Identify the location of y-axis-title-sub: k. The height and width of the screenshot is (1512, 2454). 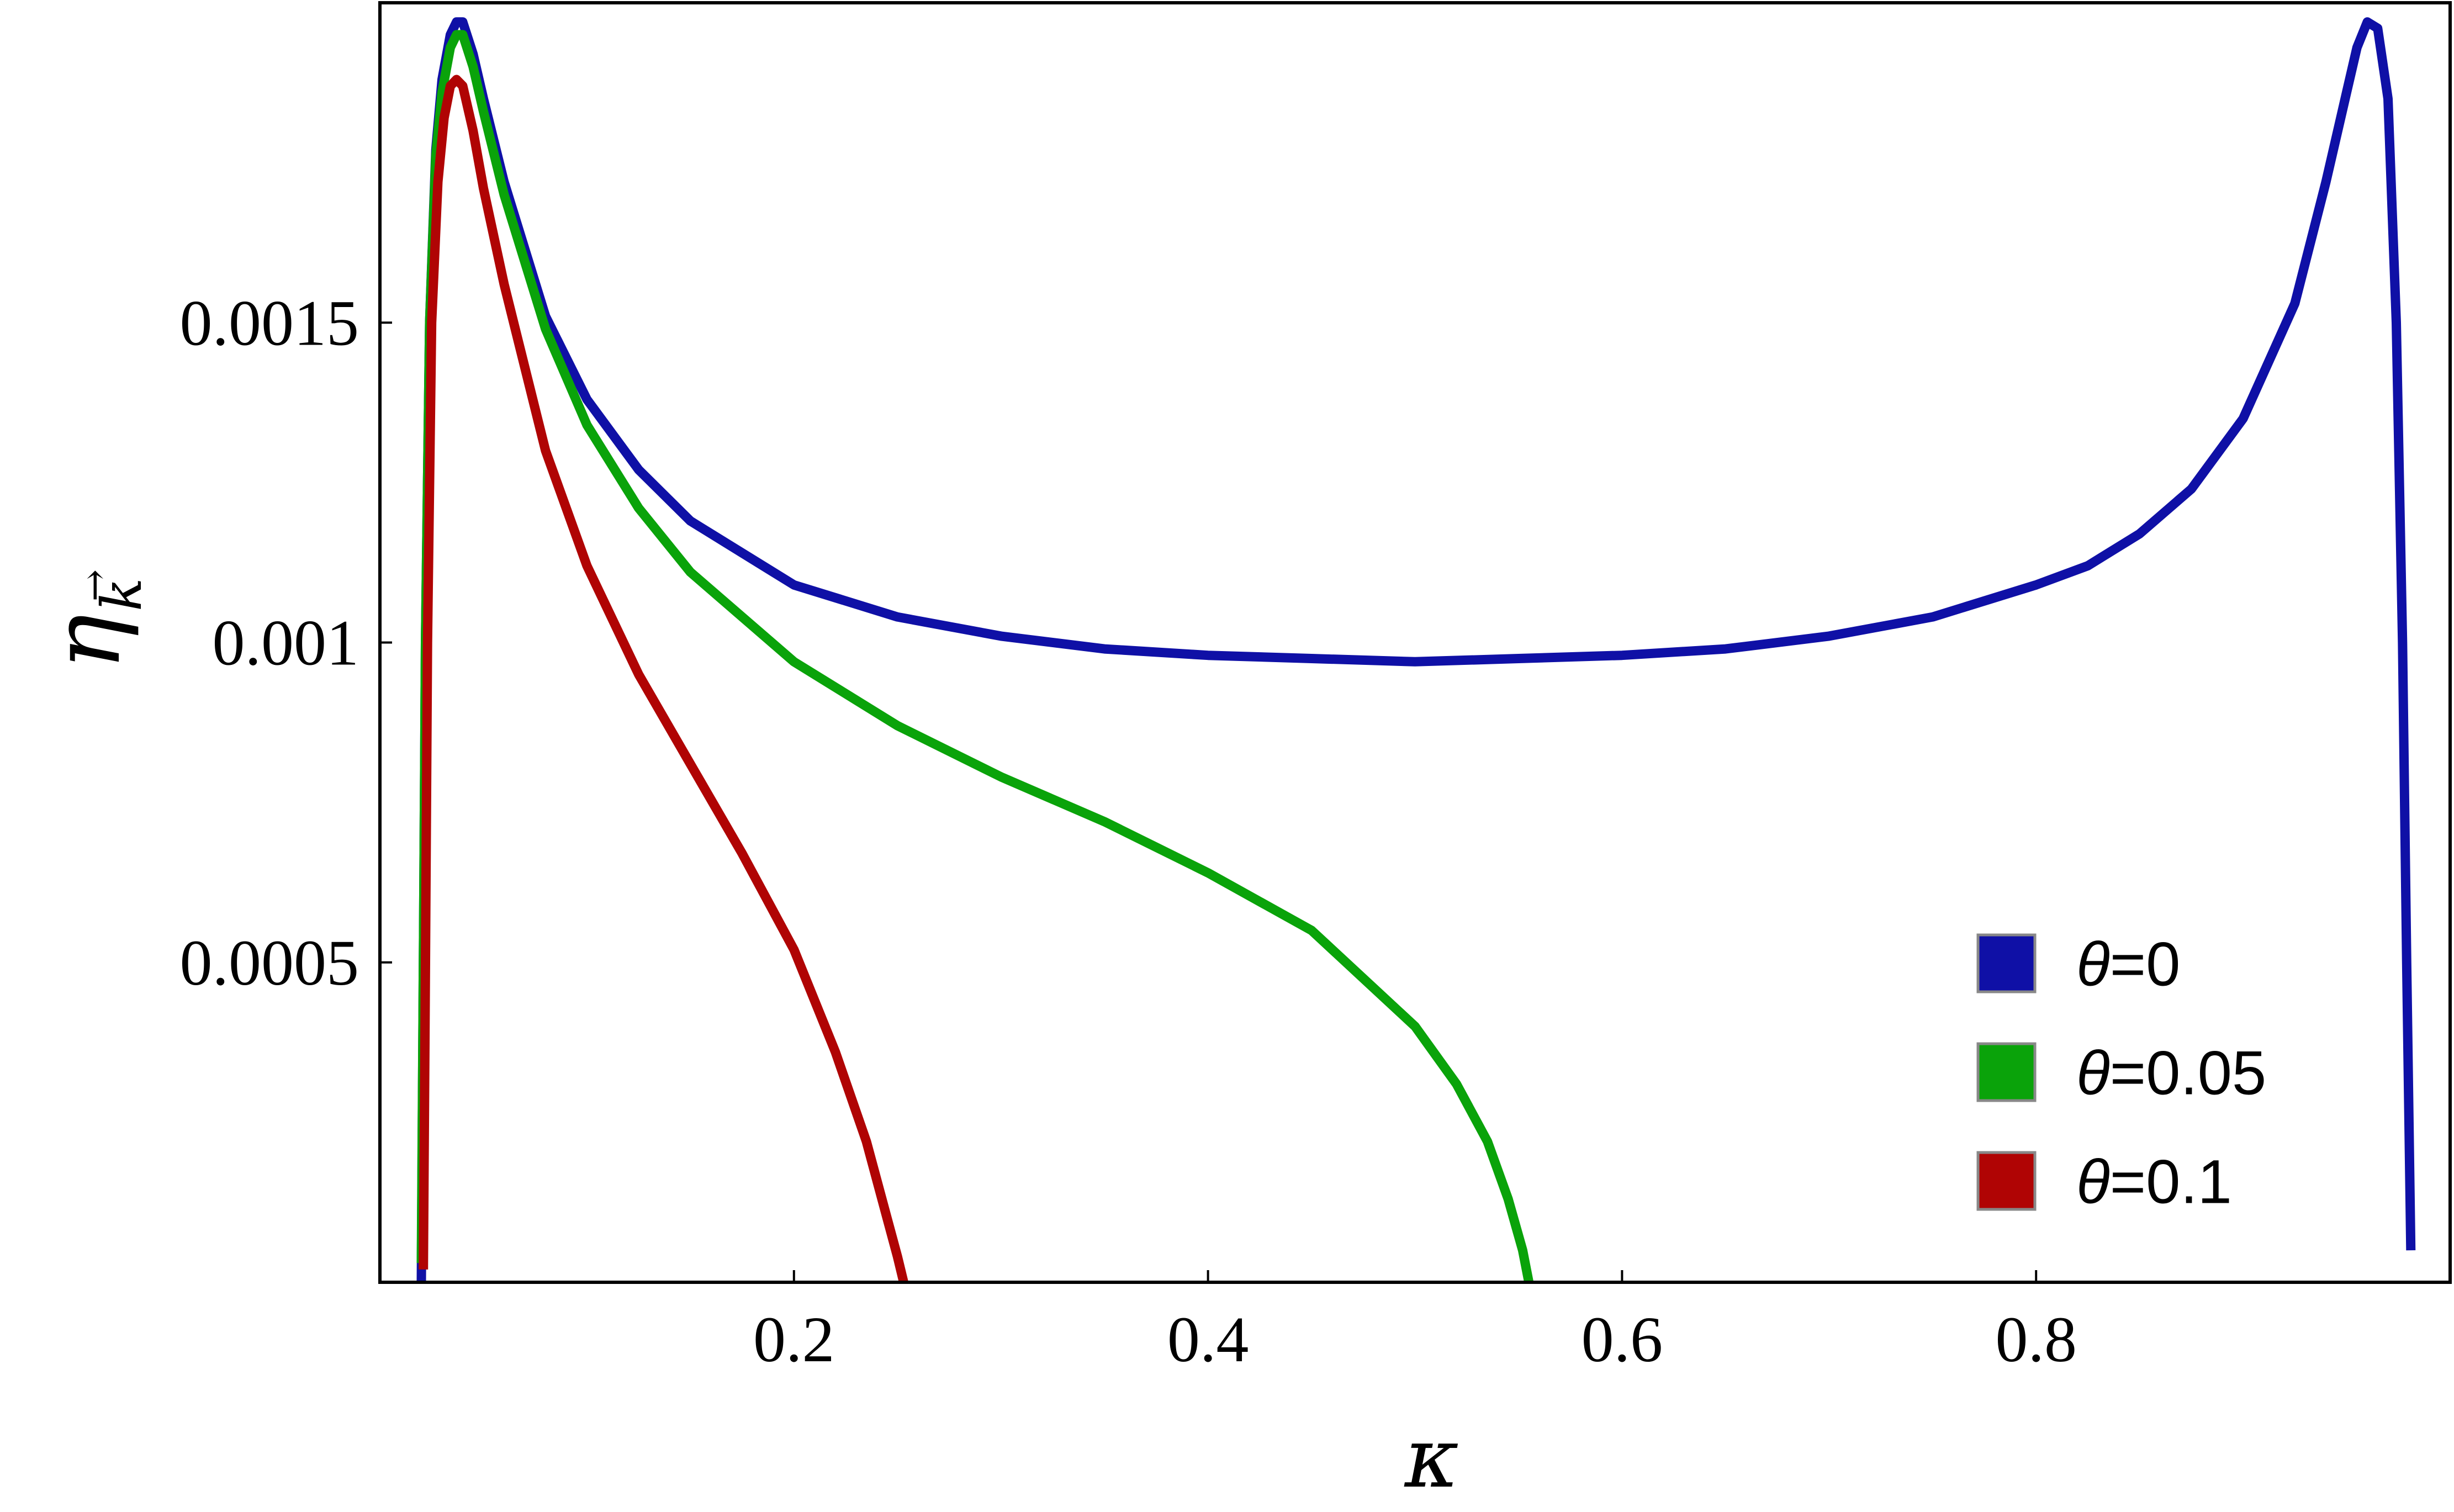
(121, 594).